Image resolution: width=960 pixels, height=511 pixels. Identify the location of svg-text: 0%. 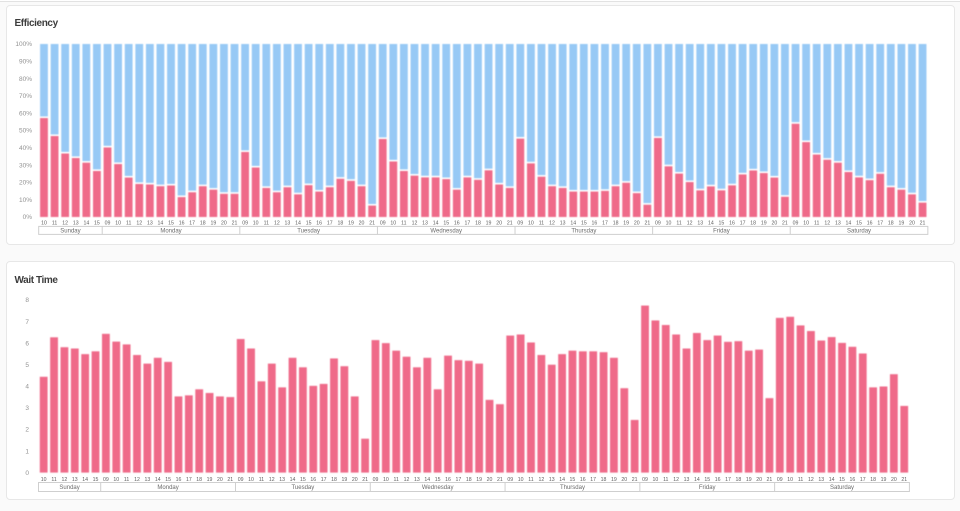
(28, 217).